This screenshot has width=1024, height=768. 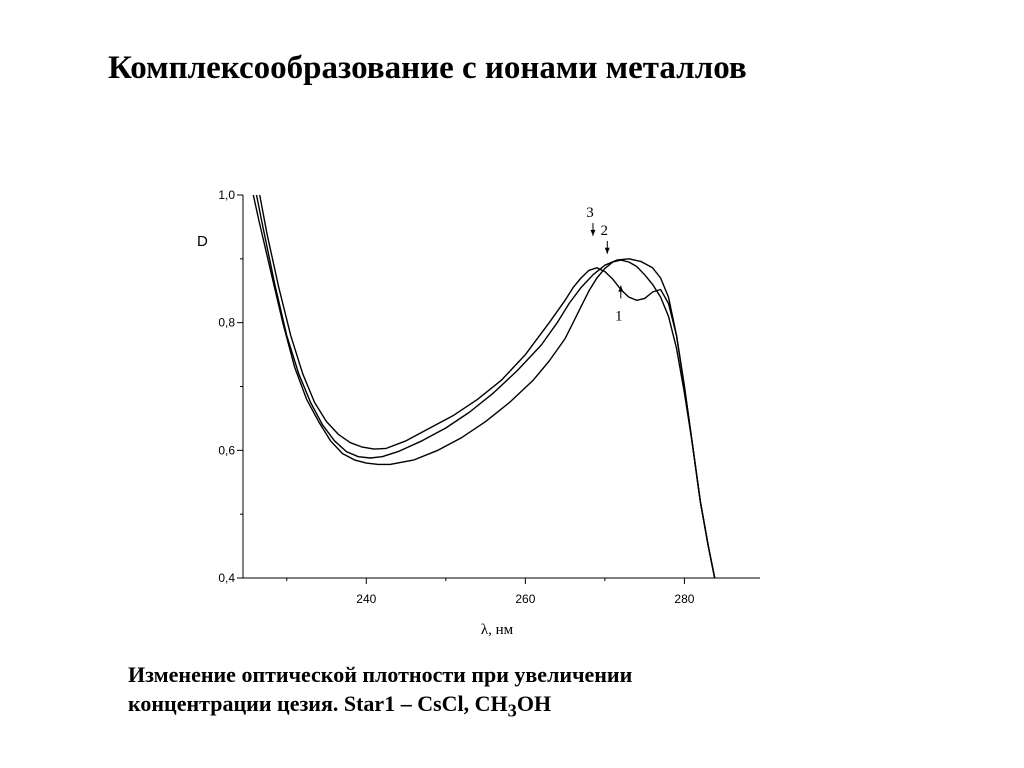 I want to click on x-tick-label: 260, so click(x=525, y=599).